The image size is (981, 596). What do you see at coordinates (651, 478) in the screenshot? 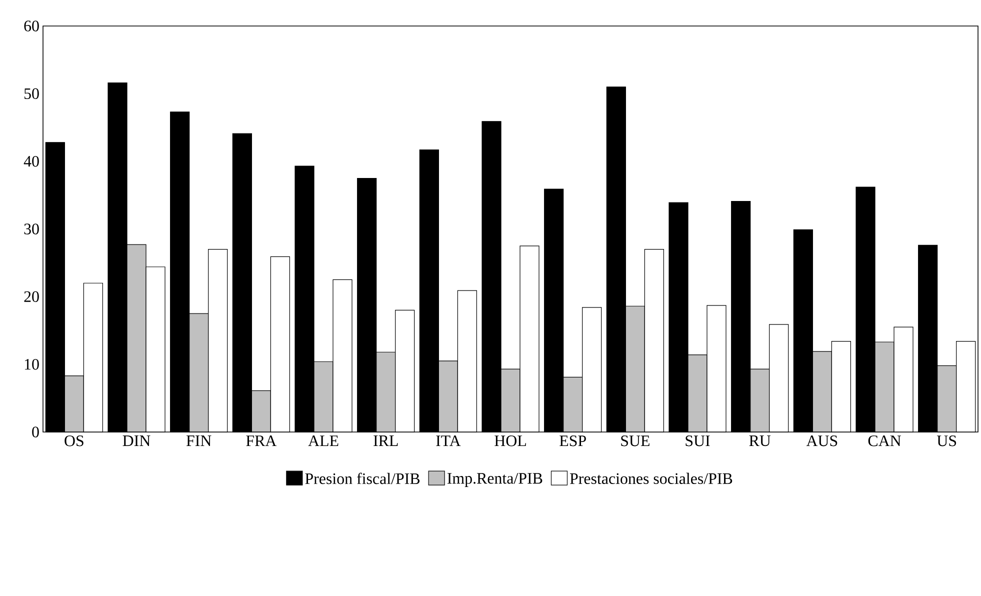
I see `legend-label: Prestaciones sociales/PIB` at bounding box center [651, 478].